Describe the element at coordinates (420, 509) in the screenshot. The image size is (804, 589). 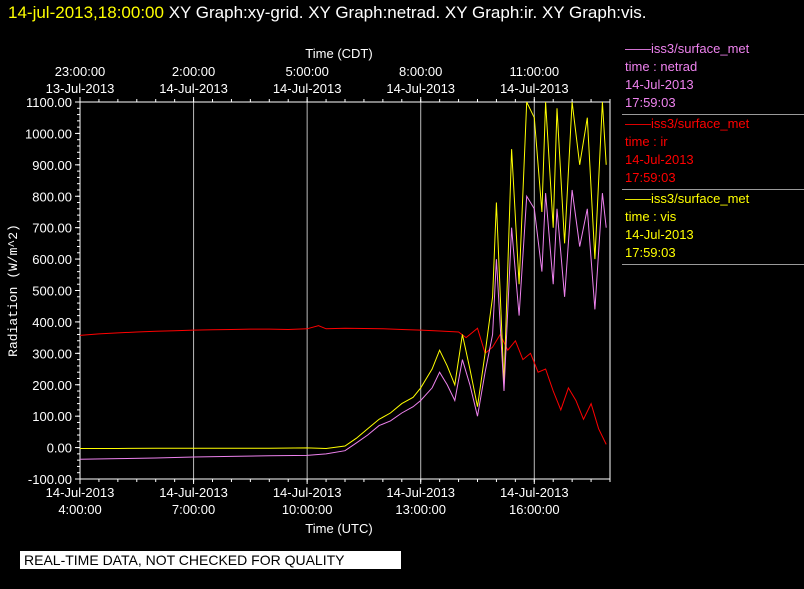
I see `x-tick-time-label: 13:00:00` at that location.